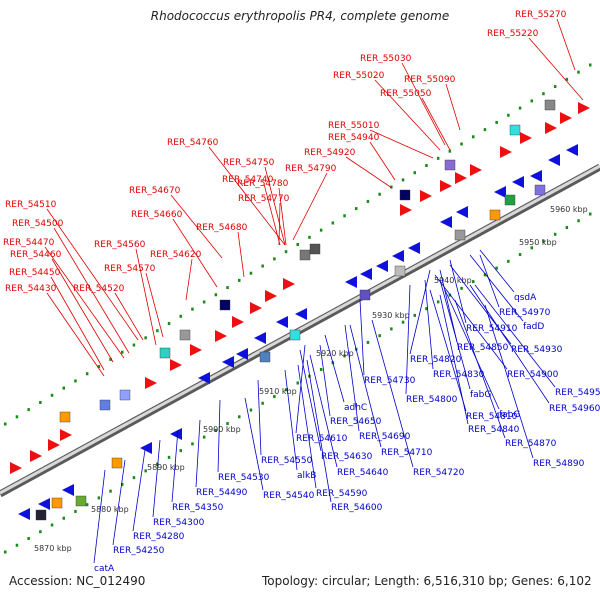  What do you see at coordinates (385, 437) in the screenshot?
I see `gene-label-reverse: RER_54690` at bounding box center [385, 437].